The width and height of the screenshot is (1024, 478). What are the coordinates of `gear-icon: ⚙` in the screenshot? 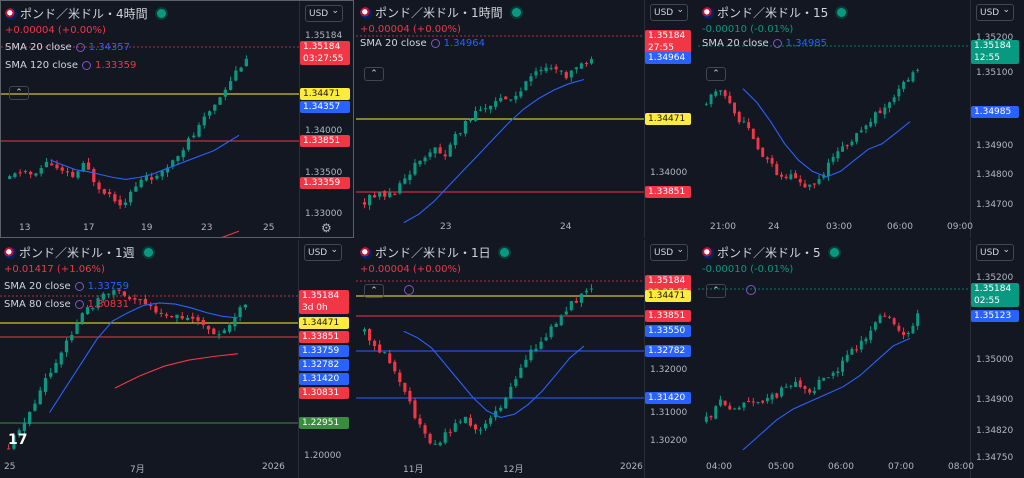 It's located at (326, 228).